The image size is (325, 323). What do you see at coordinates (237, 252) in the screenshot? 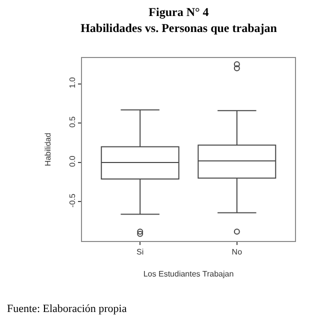
I see `x-tick-label: No` at bounding box center [237, 252].